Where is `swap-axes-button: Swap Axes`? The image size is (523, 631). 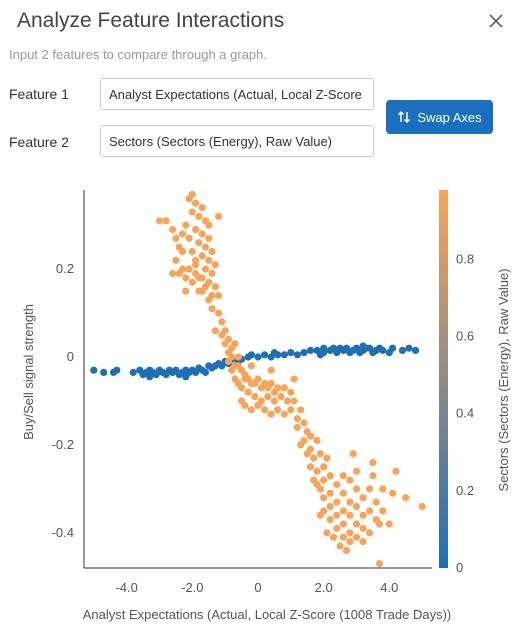
swap-axes-button: Swap Axes is located at coordinates (439, 117).